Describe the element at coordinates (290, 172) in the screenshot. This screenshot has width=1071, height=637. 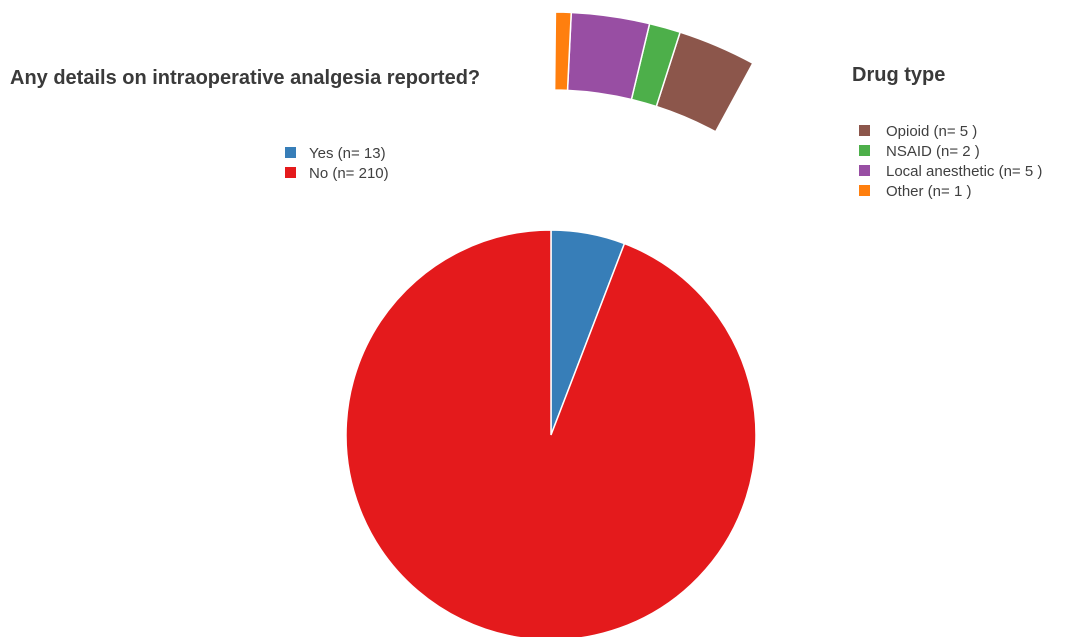
I see `legend-swatch-no` at that location.